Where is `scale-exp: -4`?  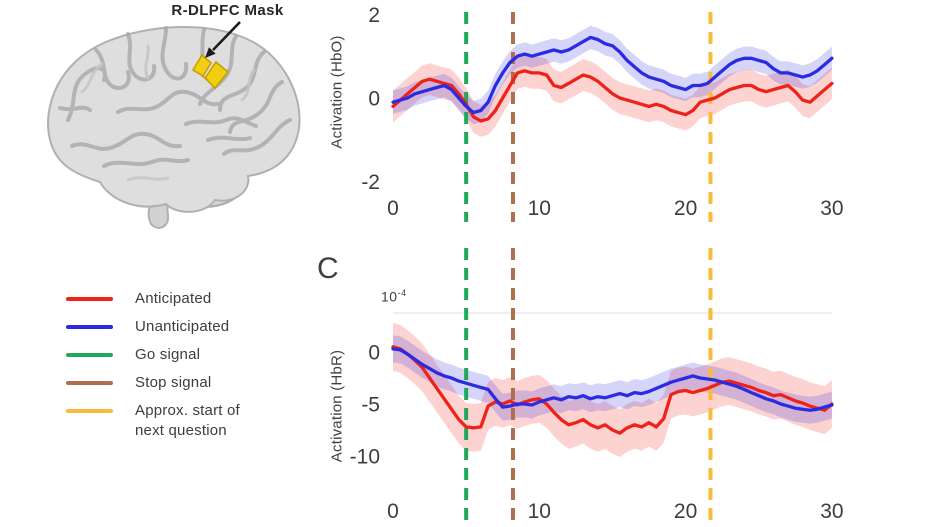 scale-exp: -4 is located at coordinates (402, 293).